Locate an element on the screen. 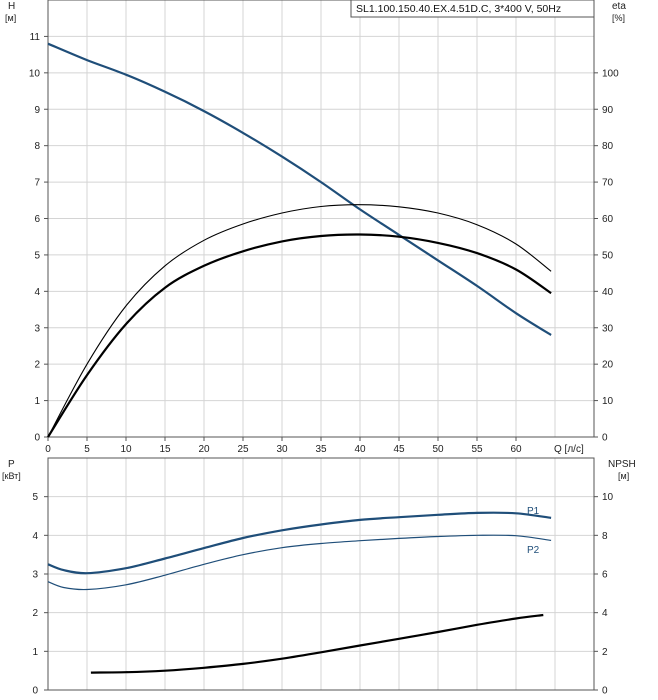 The width and height of the screenshot is (658, 700). npsh-tick-label: 6 is located at coordinates (605, 575).